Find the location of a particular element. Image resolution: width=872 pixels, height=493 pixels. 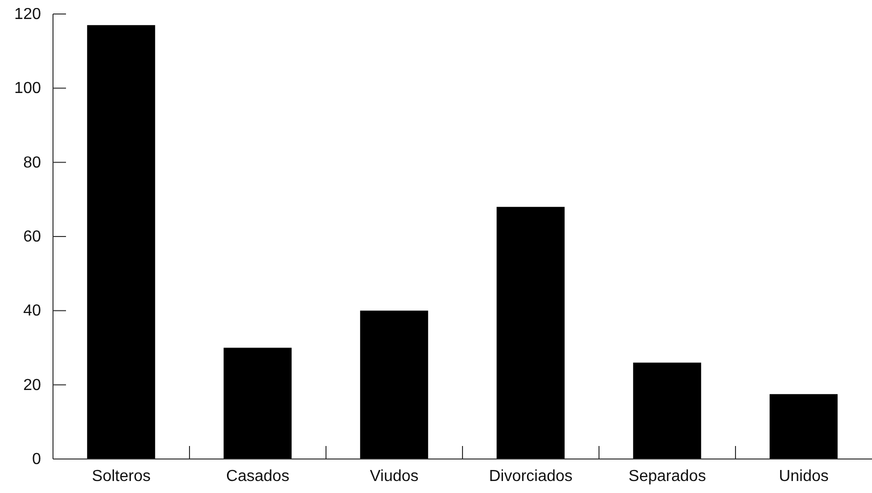

x-tick-label: Casados is located at coordinates (258, 476).